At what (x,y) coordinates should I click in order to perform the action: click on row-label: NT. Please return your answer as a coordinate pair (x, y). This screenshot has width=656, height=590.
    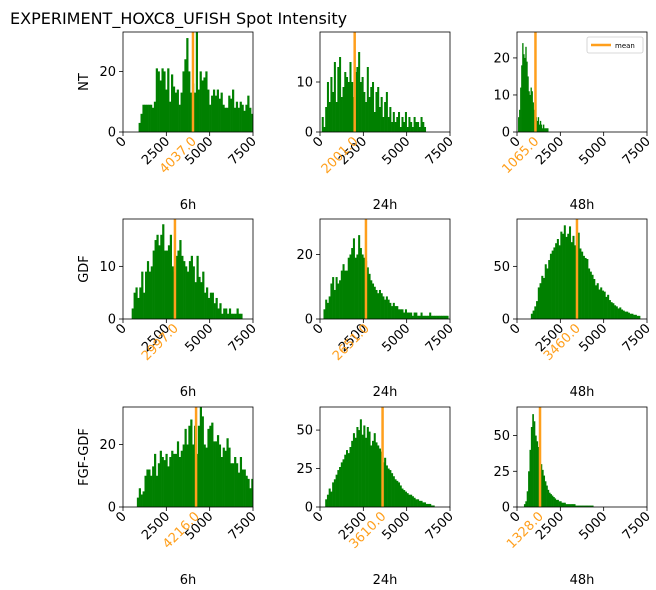
    Looking at the image, I should click on (84, 82).